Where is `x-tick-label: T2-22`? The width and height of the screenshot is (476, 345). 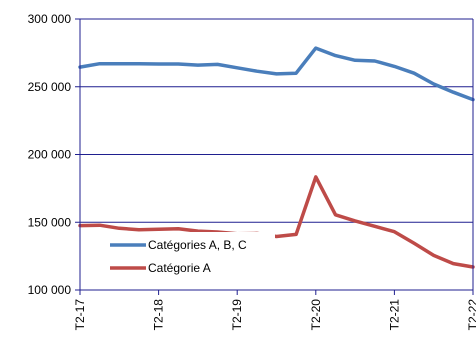
x-tick-label: T2-22 is located at coordinates (471, 315).